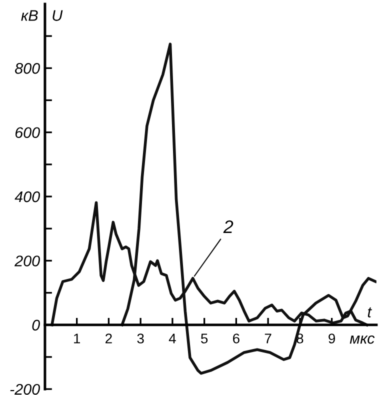 Image resolution: width=381 pixels, height=395 pixels. I want to click on y-tick-label: 400, so click(27, 196).